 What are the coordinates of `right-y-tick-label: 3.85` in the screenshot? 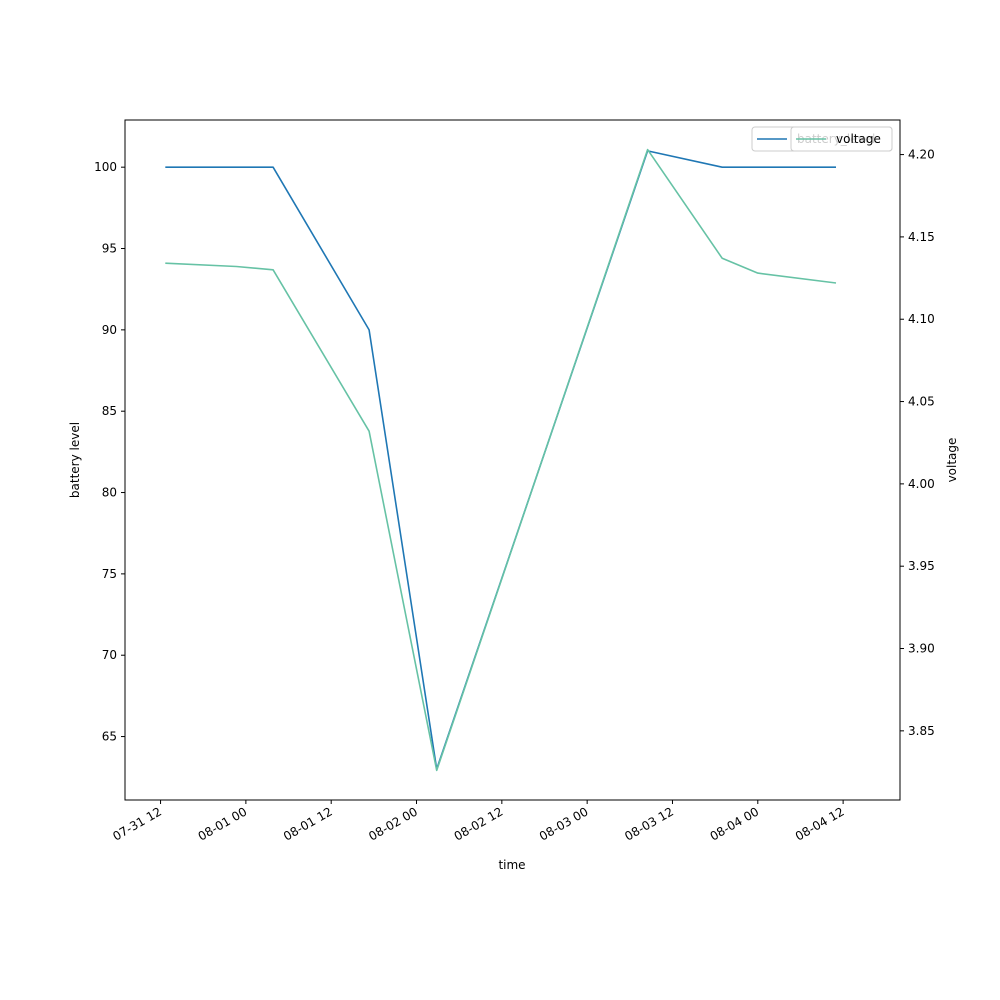 It's located at (921, 731).